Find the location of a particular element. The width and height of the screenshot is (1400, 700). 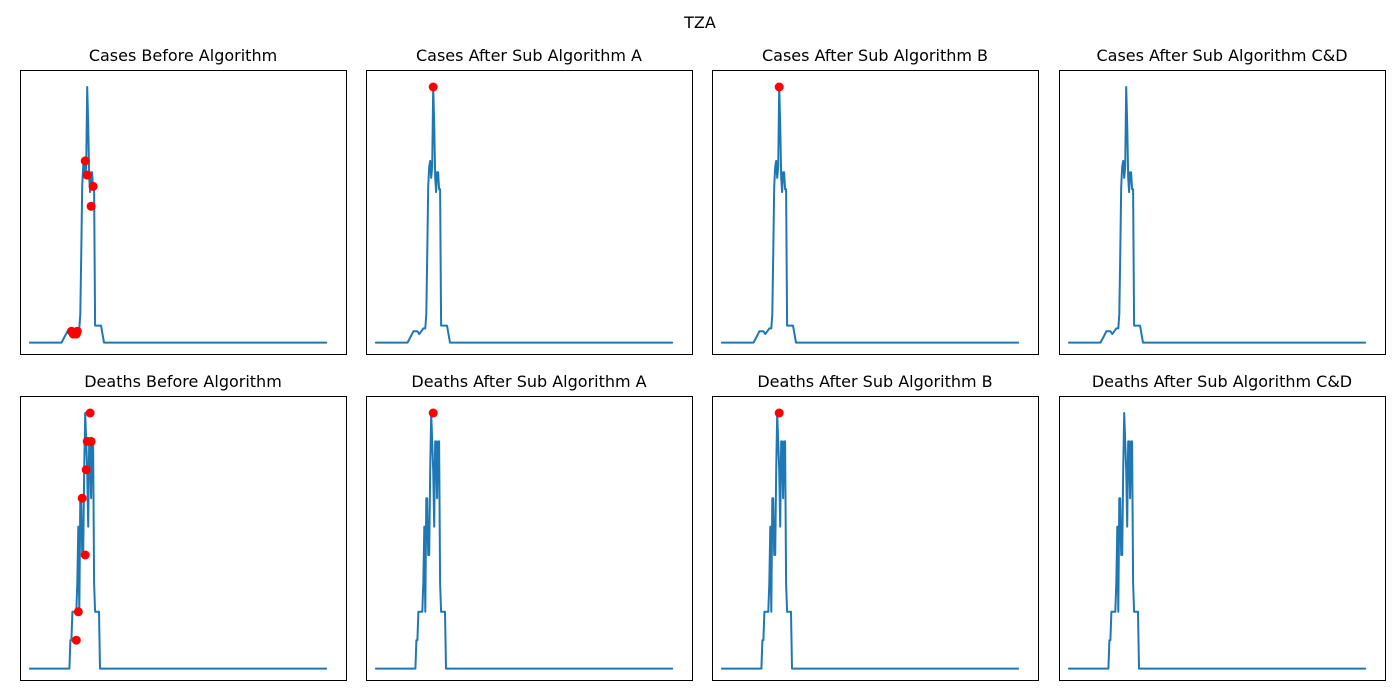

panel-title: Deaths After Sub Algorithm B is located at coordinates (874, 381).